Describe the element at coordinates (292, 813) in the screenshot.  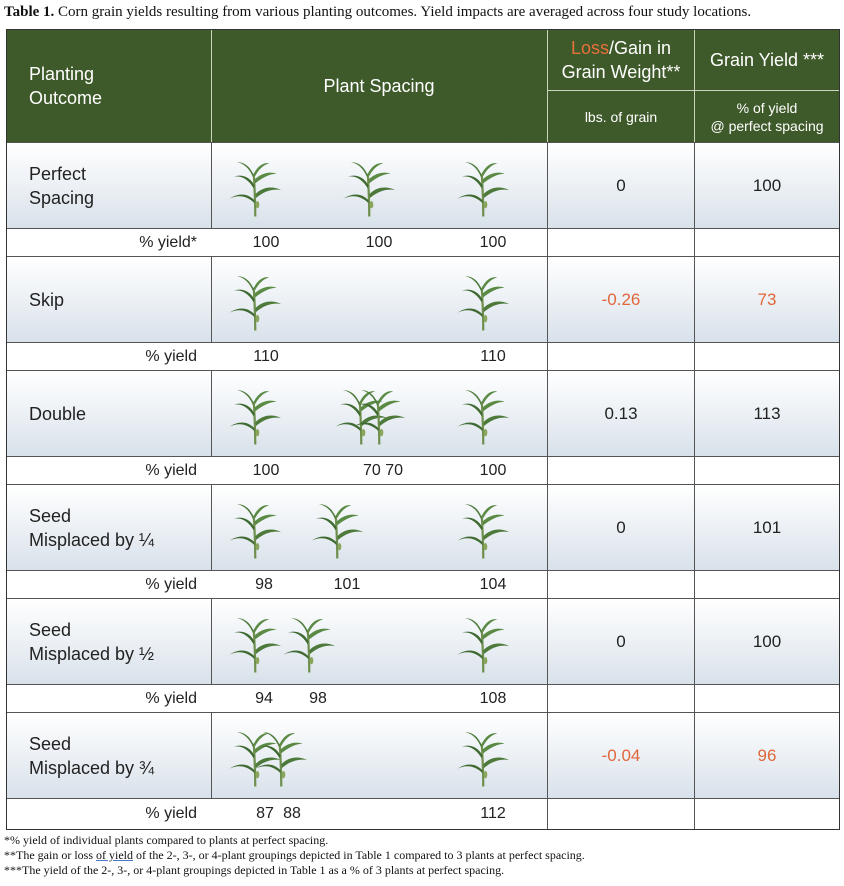
I see `pct-yield-value: 88` at that location.